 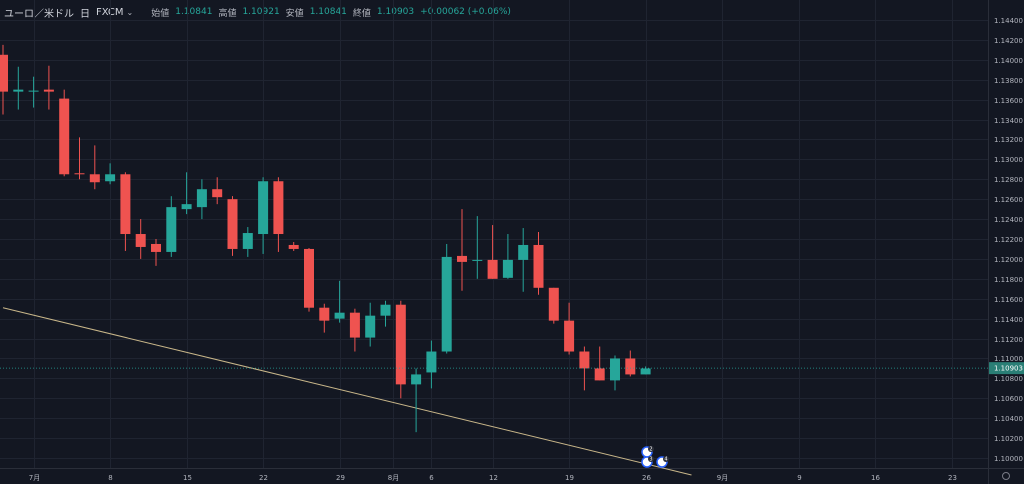 What do you see at coordinates (393, 478) in the screenshot?
I see `time-tick-label: 8月` at bounding box center [393, 478].